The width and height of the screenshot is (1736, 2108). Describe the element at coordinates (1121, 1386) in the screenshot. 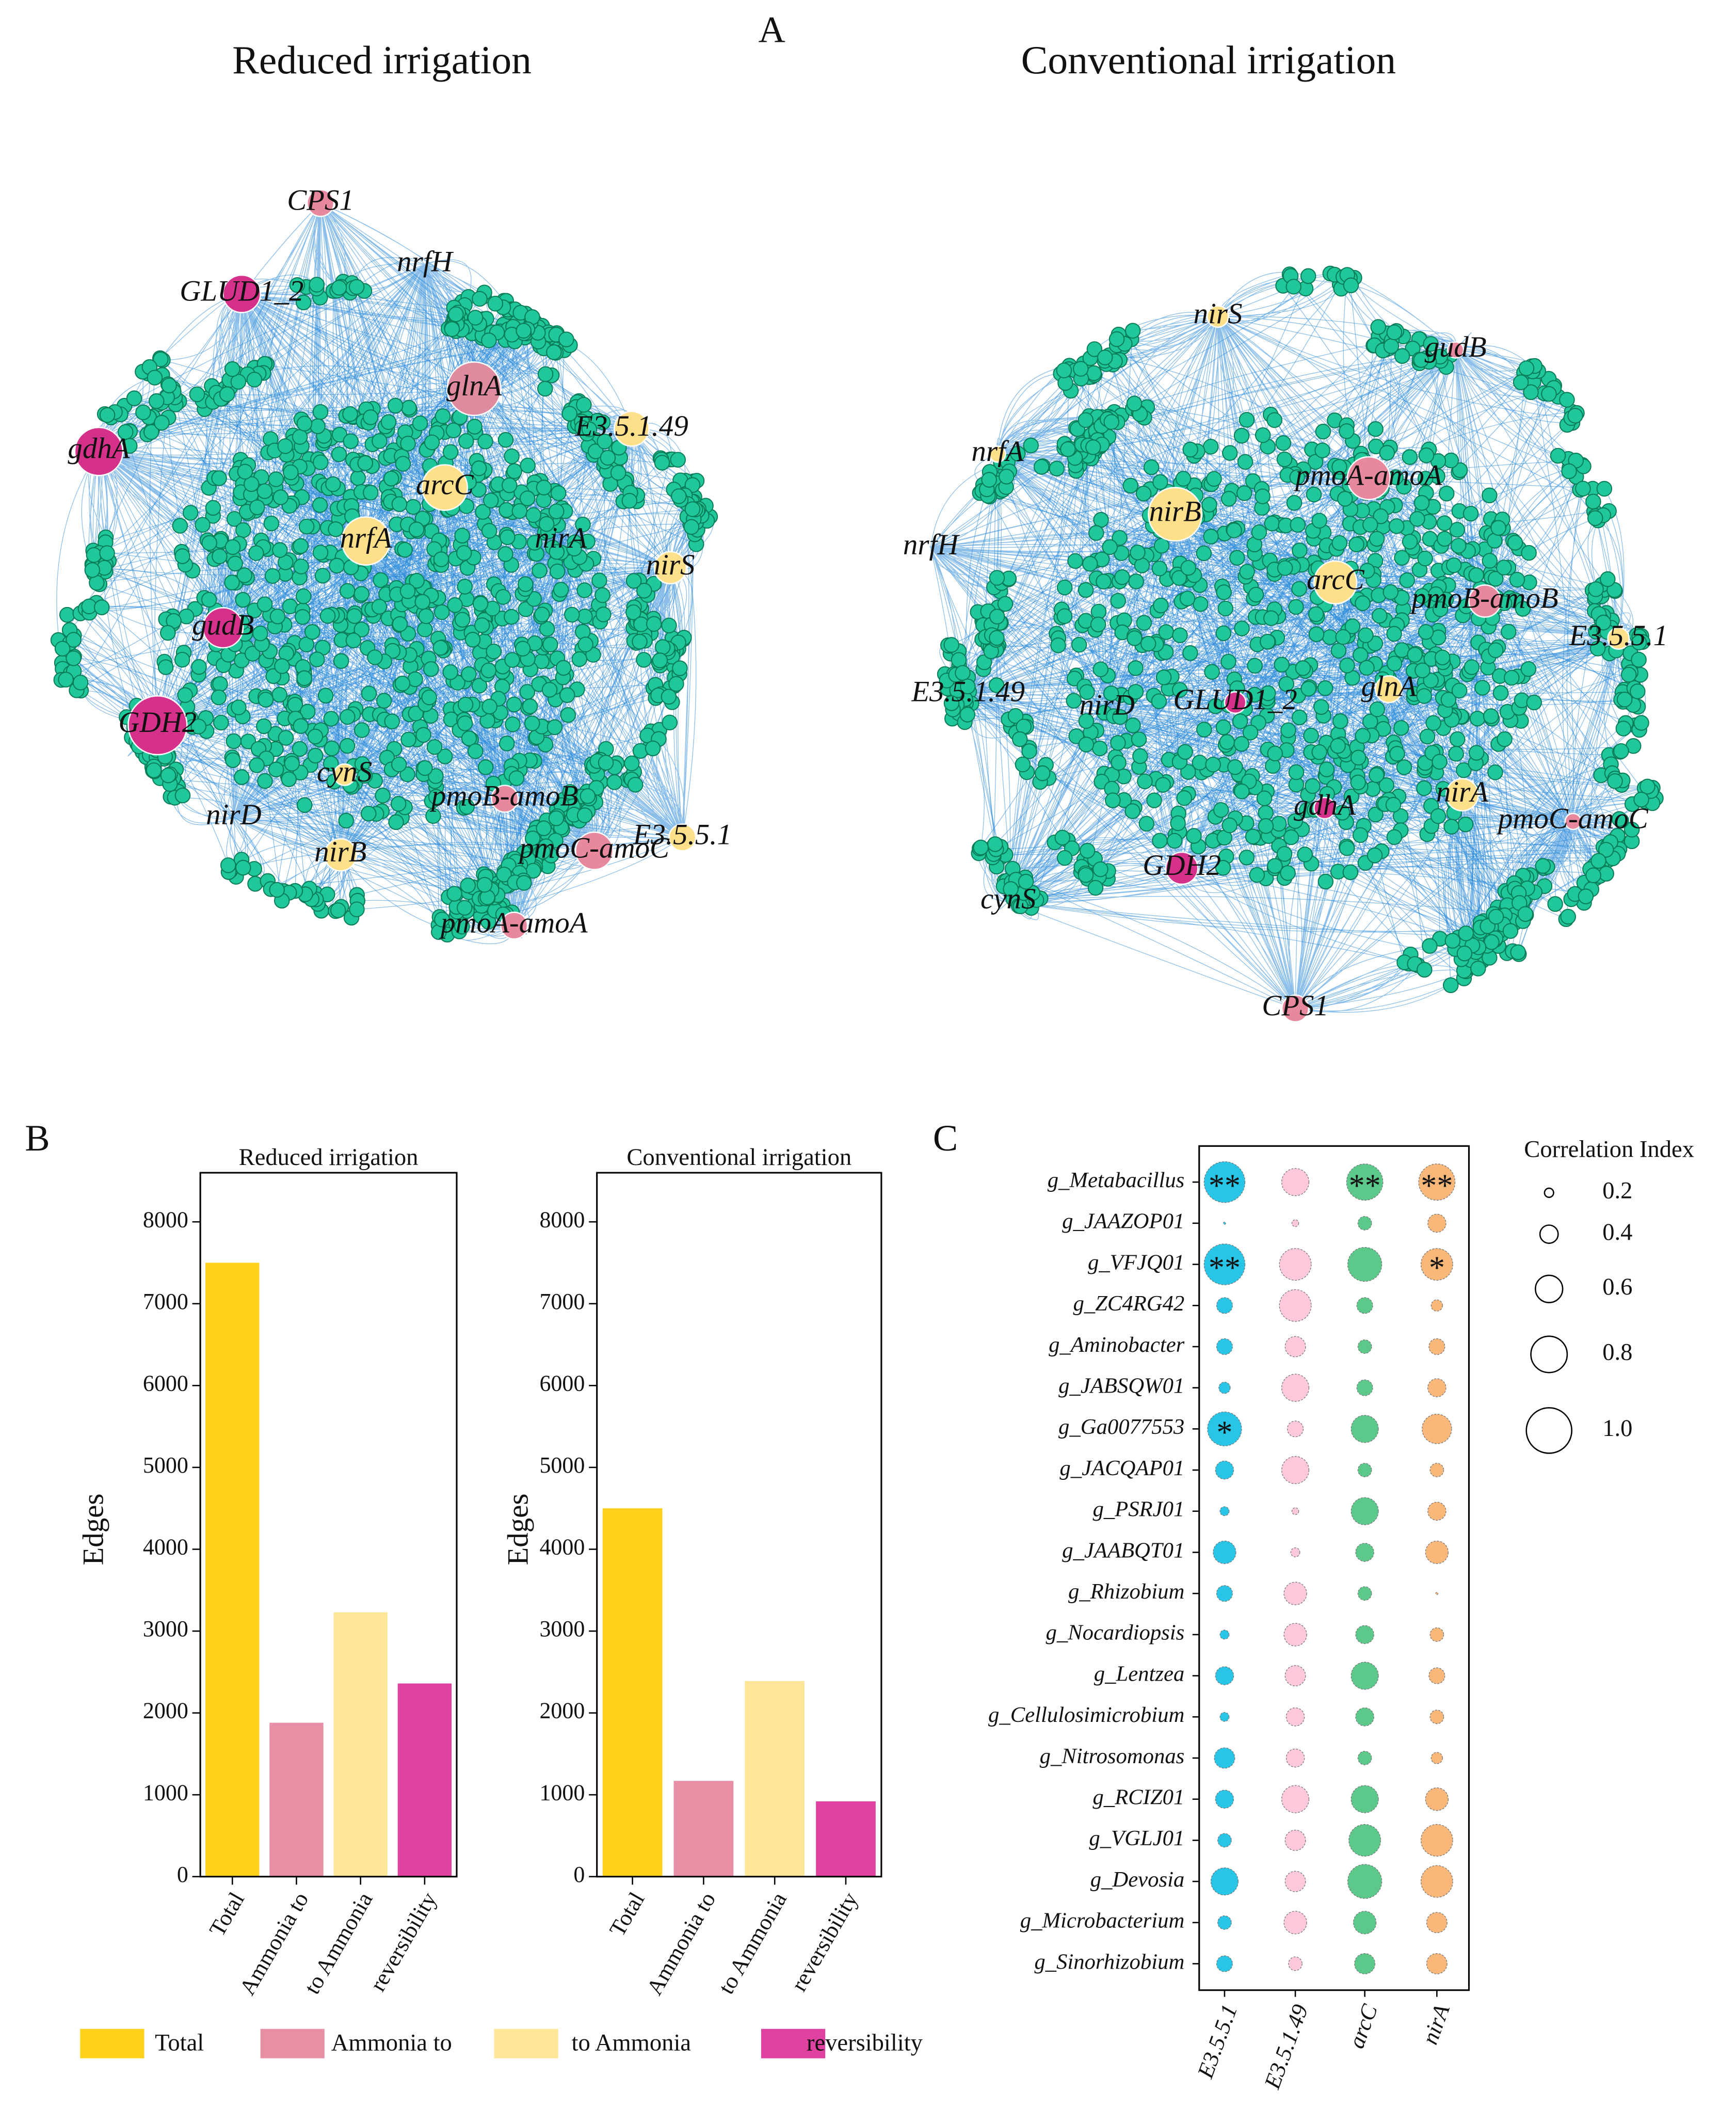

I see `row-label: g_JABSQW01` at that location.